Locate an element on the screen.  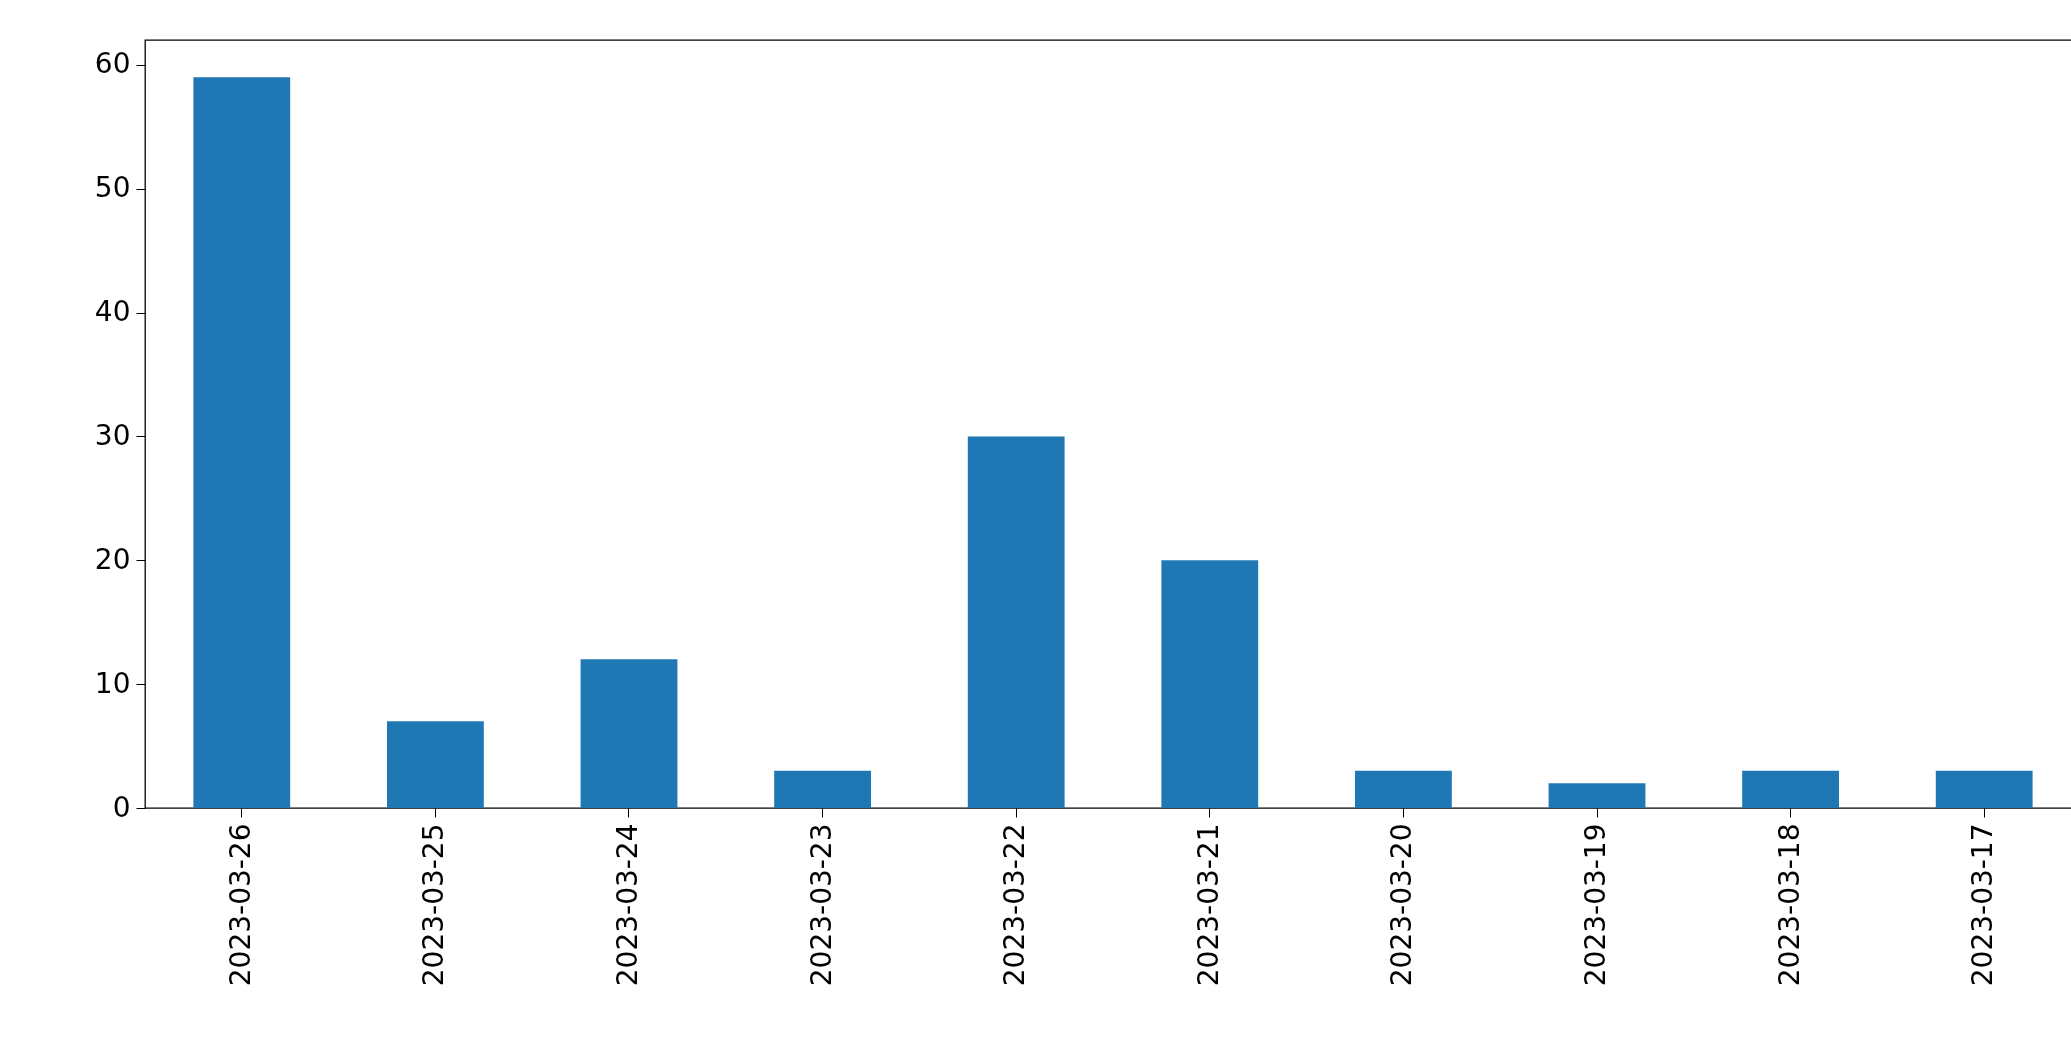
x-tick-label: 2023-03-20 is located at coordinates (1402, 905).